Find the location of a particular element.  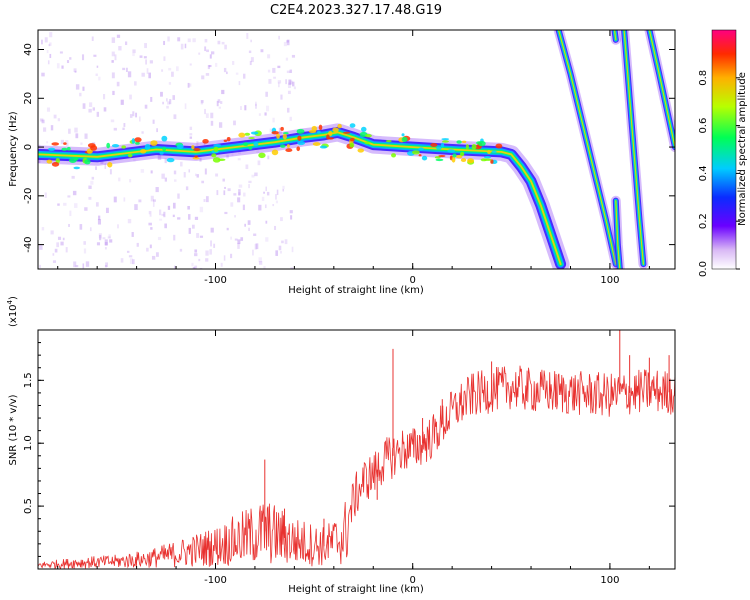

colorbar-tick-label: 0.8 is located at coordinates (703, 78).